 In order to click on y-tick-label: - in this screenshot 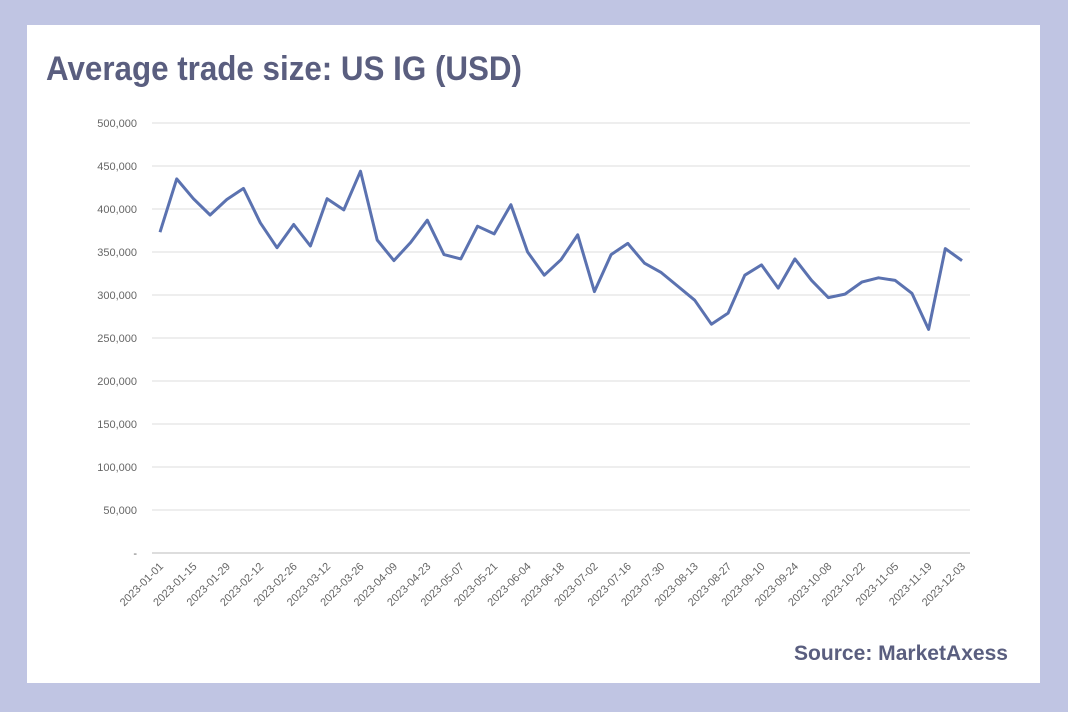, I will do `click(135, 554)`.